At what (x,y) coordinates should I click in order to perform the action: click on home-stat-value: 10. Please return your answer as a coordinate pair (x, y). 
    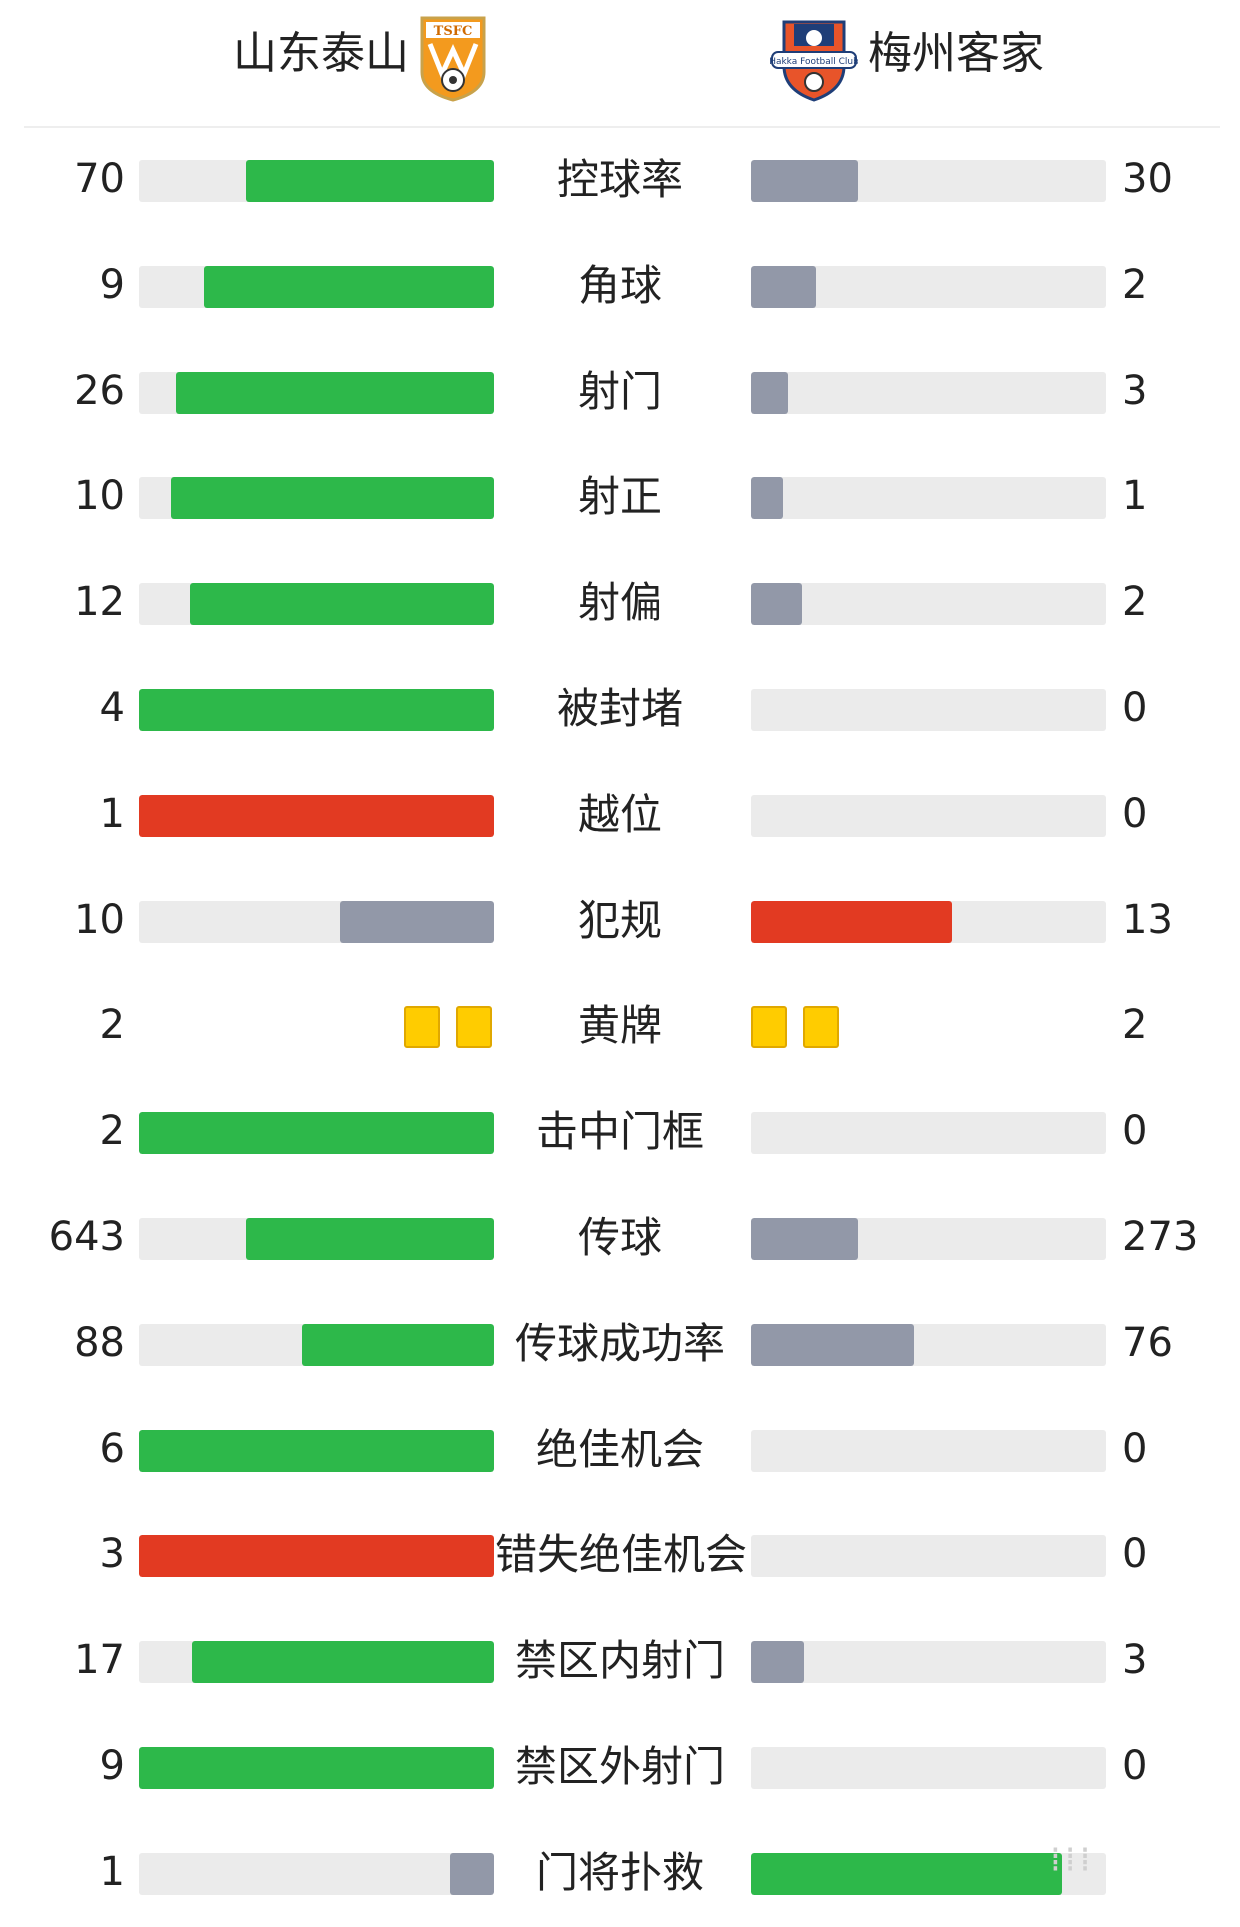
    Looking at the image, I should click on (99, 496).